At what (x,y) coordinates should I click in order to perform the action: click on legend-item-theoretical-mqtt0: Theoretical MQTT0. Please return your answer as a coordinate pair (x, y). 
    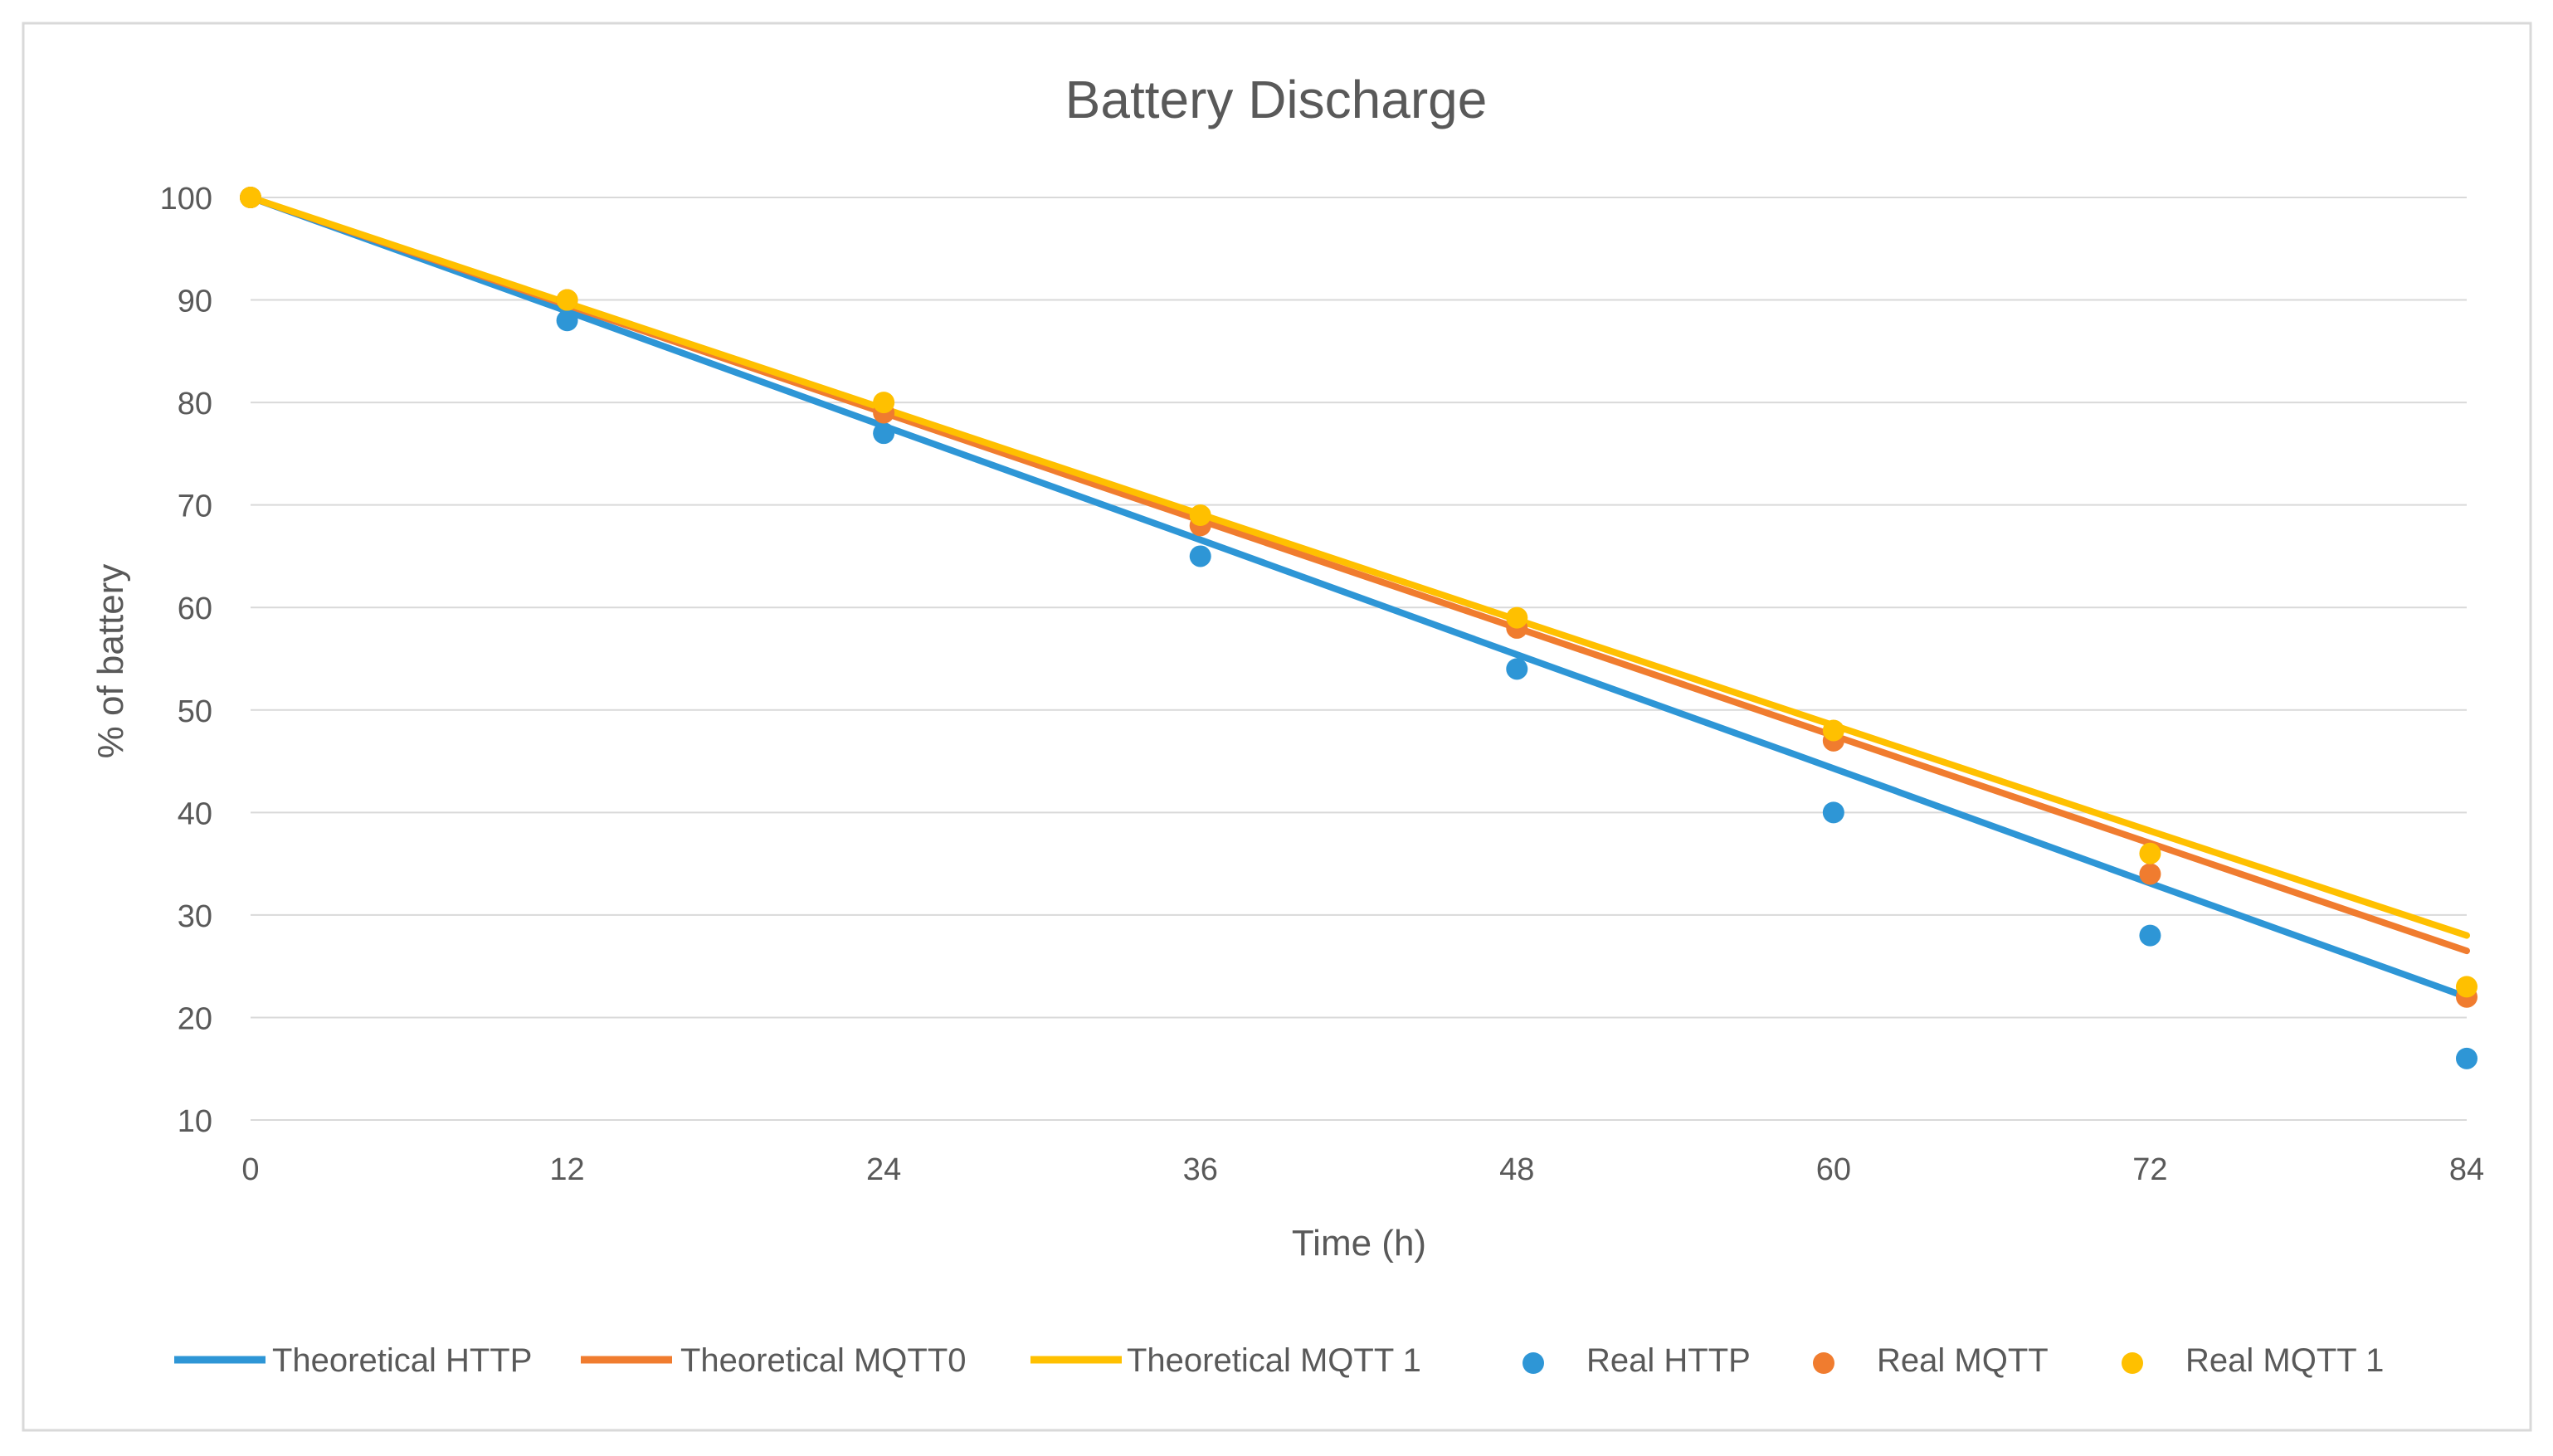
    Looking at the image, I should click on (774, 1360).